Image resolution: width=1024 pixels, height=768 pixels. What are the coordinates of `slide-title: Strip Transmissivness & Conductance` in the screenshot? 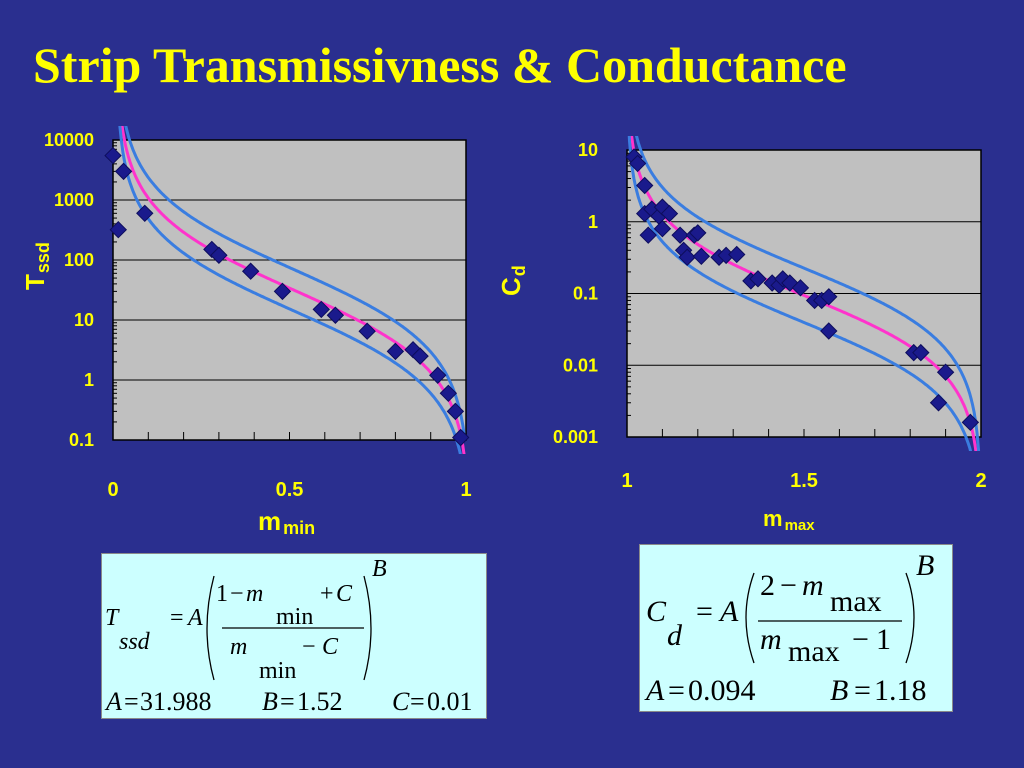 It's located at (440, 65).